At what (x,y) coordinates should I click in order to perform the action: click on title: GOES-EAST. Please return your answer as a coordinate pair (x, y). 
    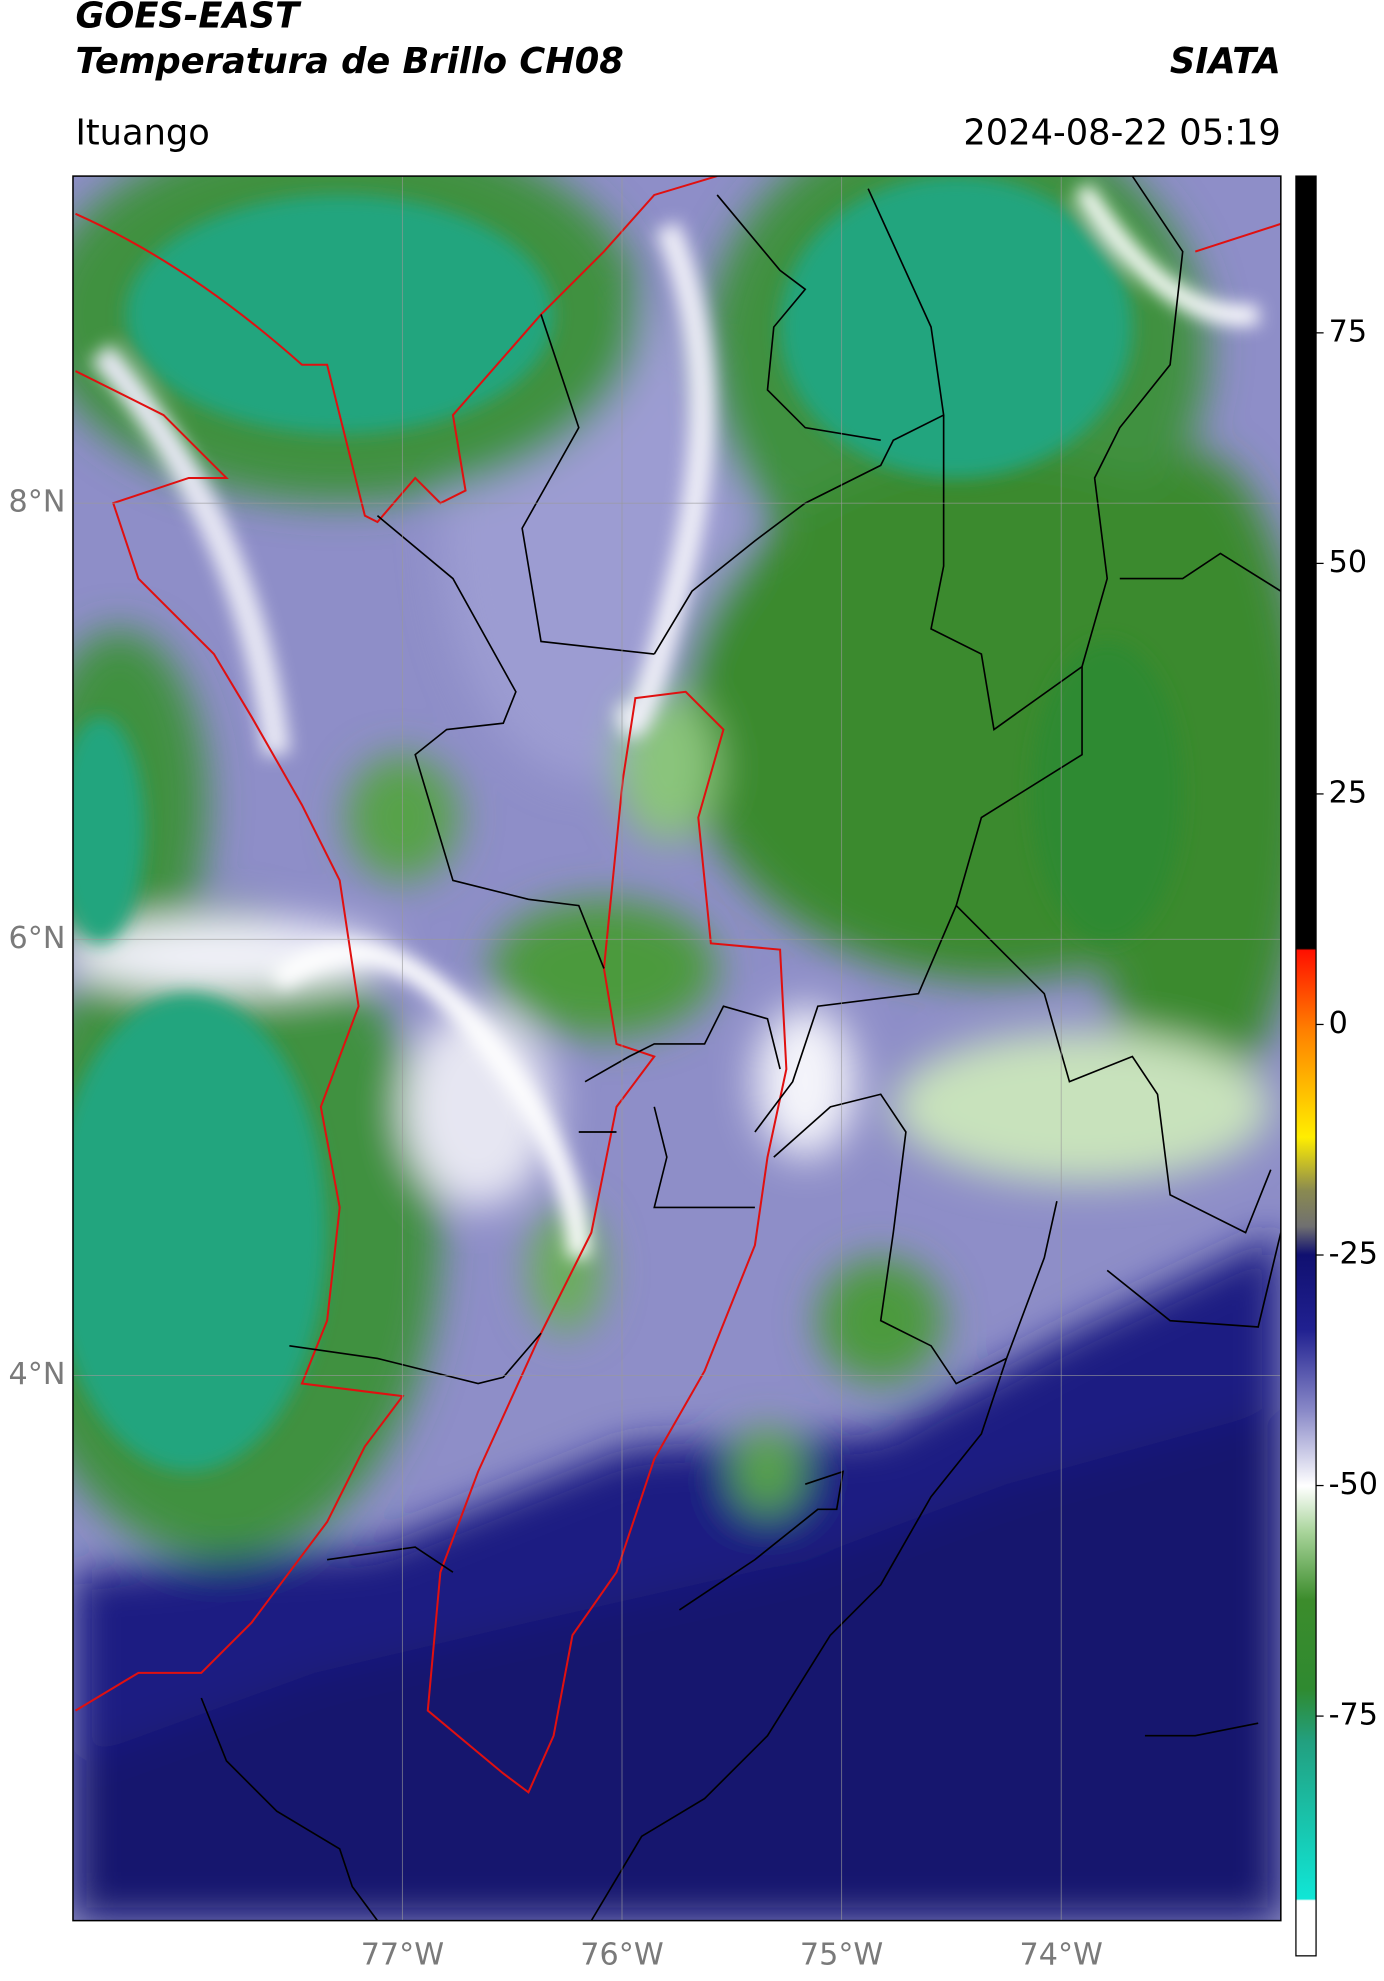
    Looking at the image, I should click on (188, 18).